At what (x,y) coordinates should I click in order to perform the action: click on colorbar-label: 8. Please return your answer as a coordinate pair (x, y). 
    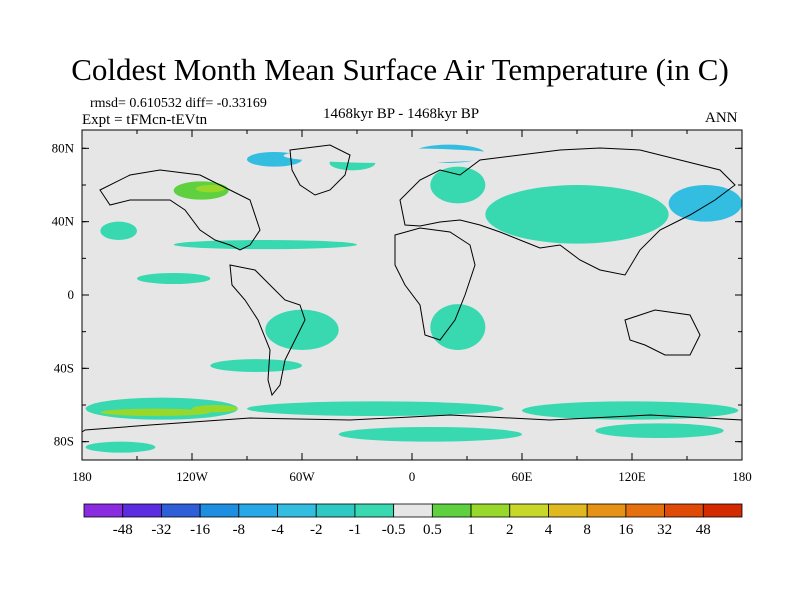
    Looking at the image, I should click on (587, 530).